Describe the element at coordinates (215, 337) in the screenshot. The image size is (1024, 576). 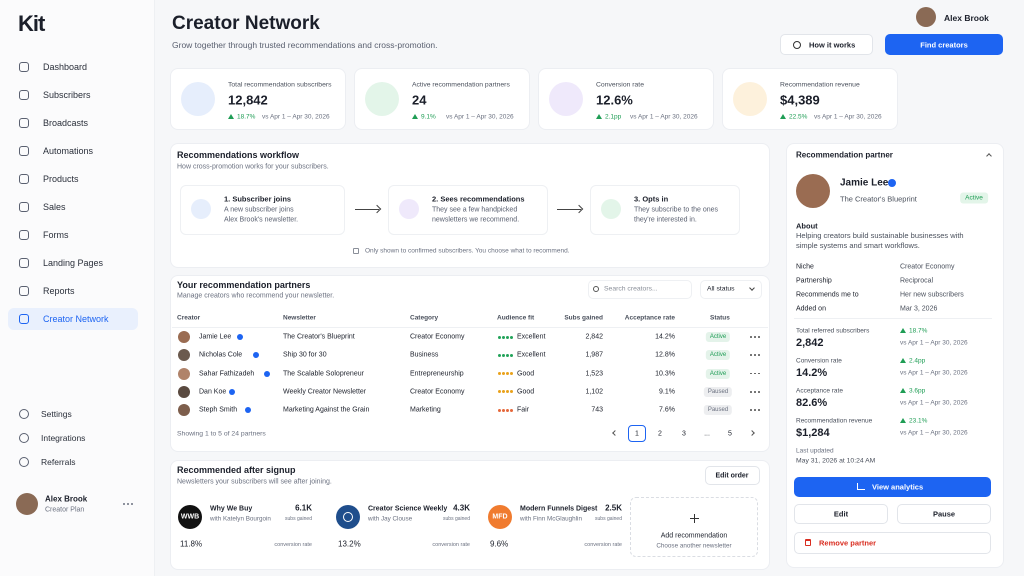
I see `creator-name: Jamie Lee` at that location.